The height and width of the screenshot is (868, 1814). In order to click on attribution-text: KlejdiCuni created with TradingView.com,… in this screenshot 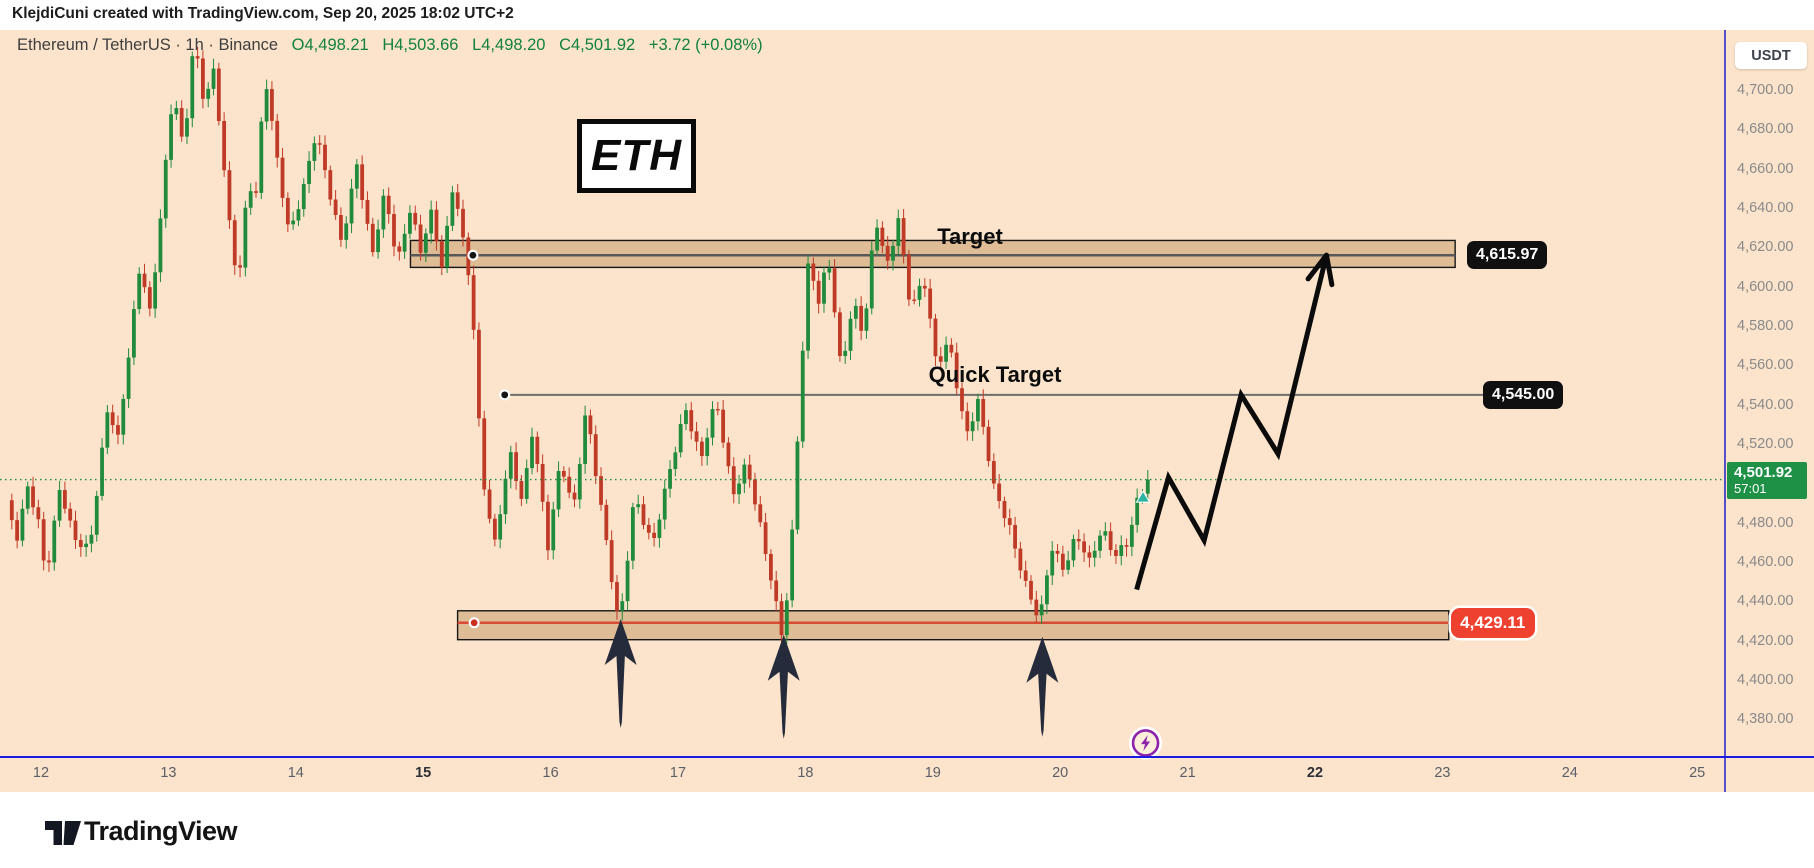, I will do `click(263, 13)`.